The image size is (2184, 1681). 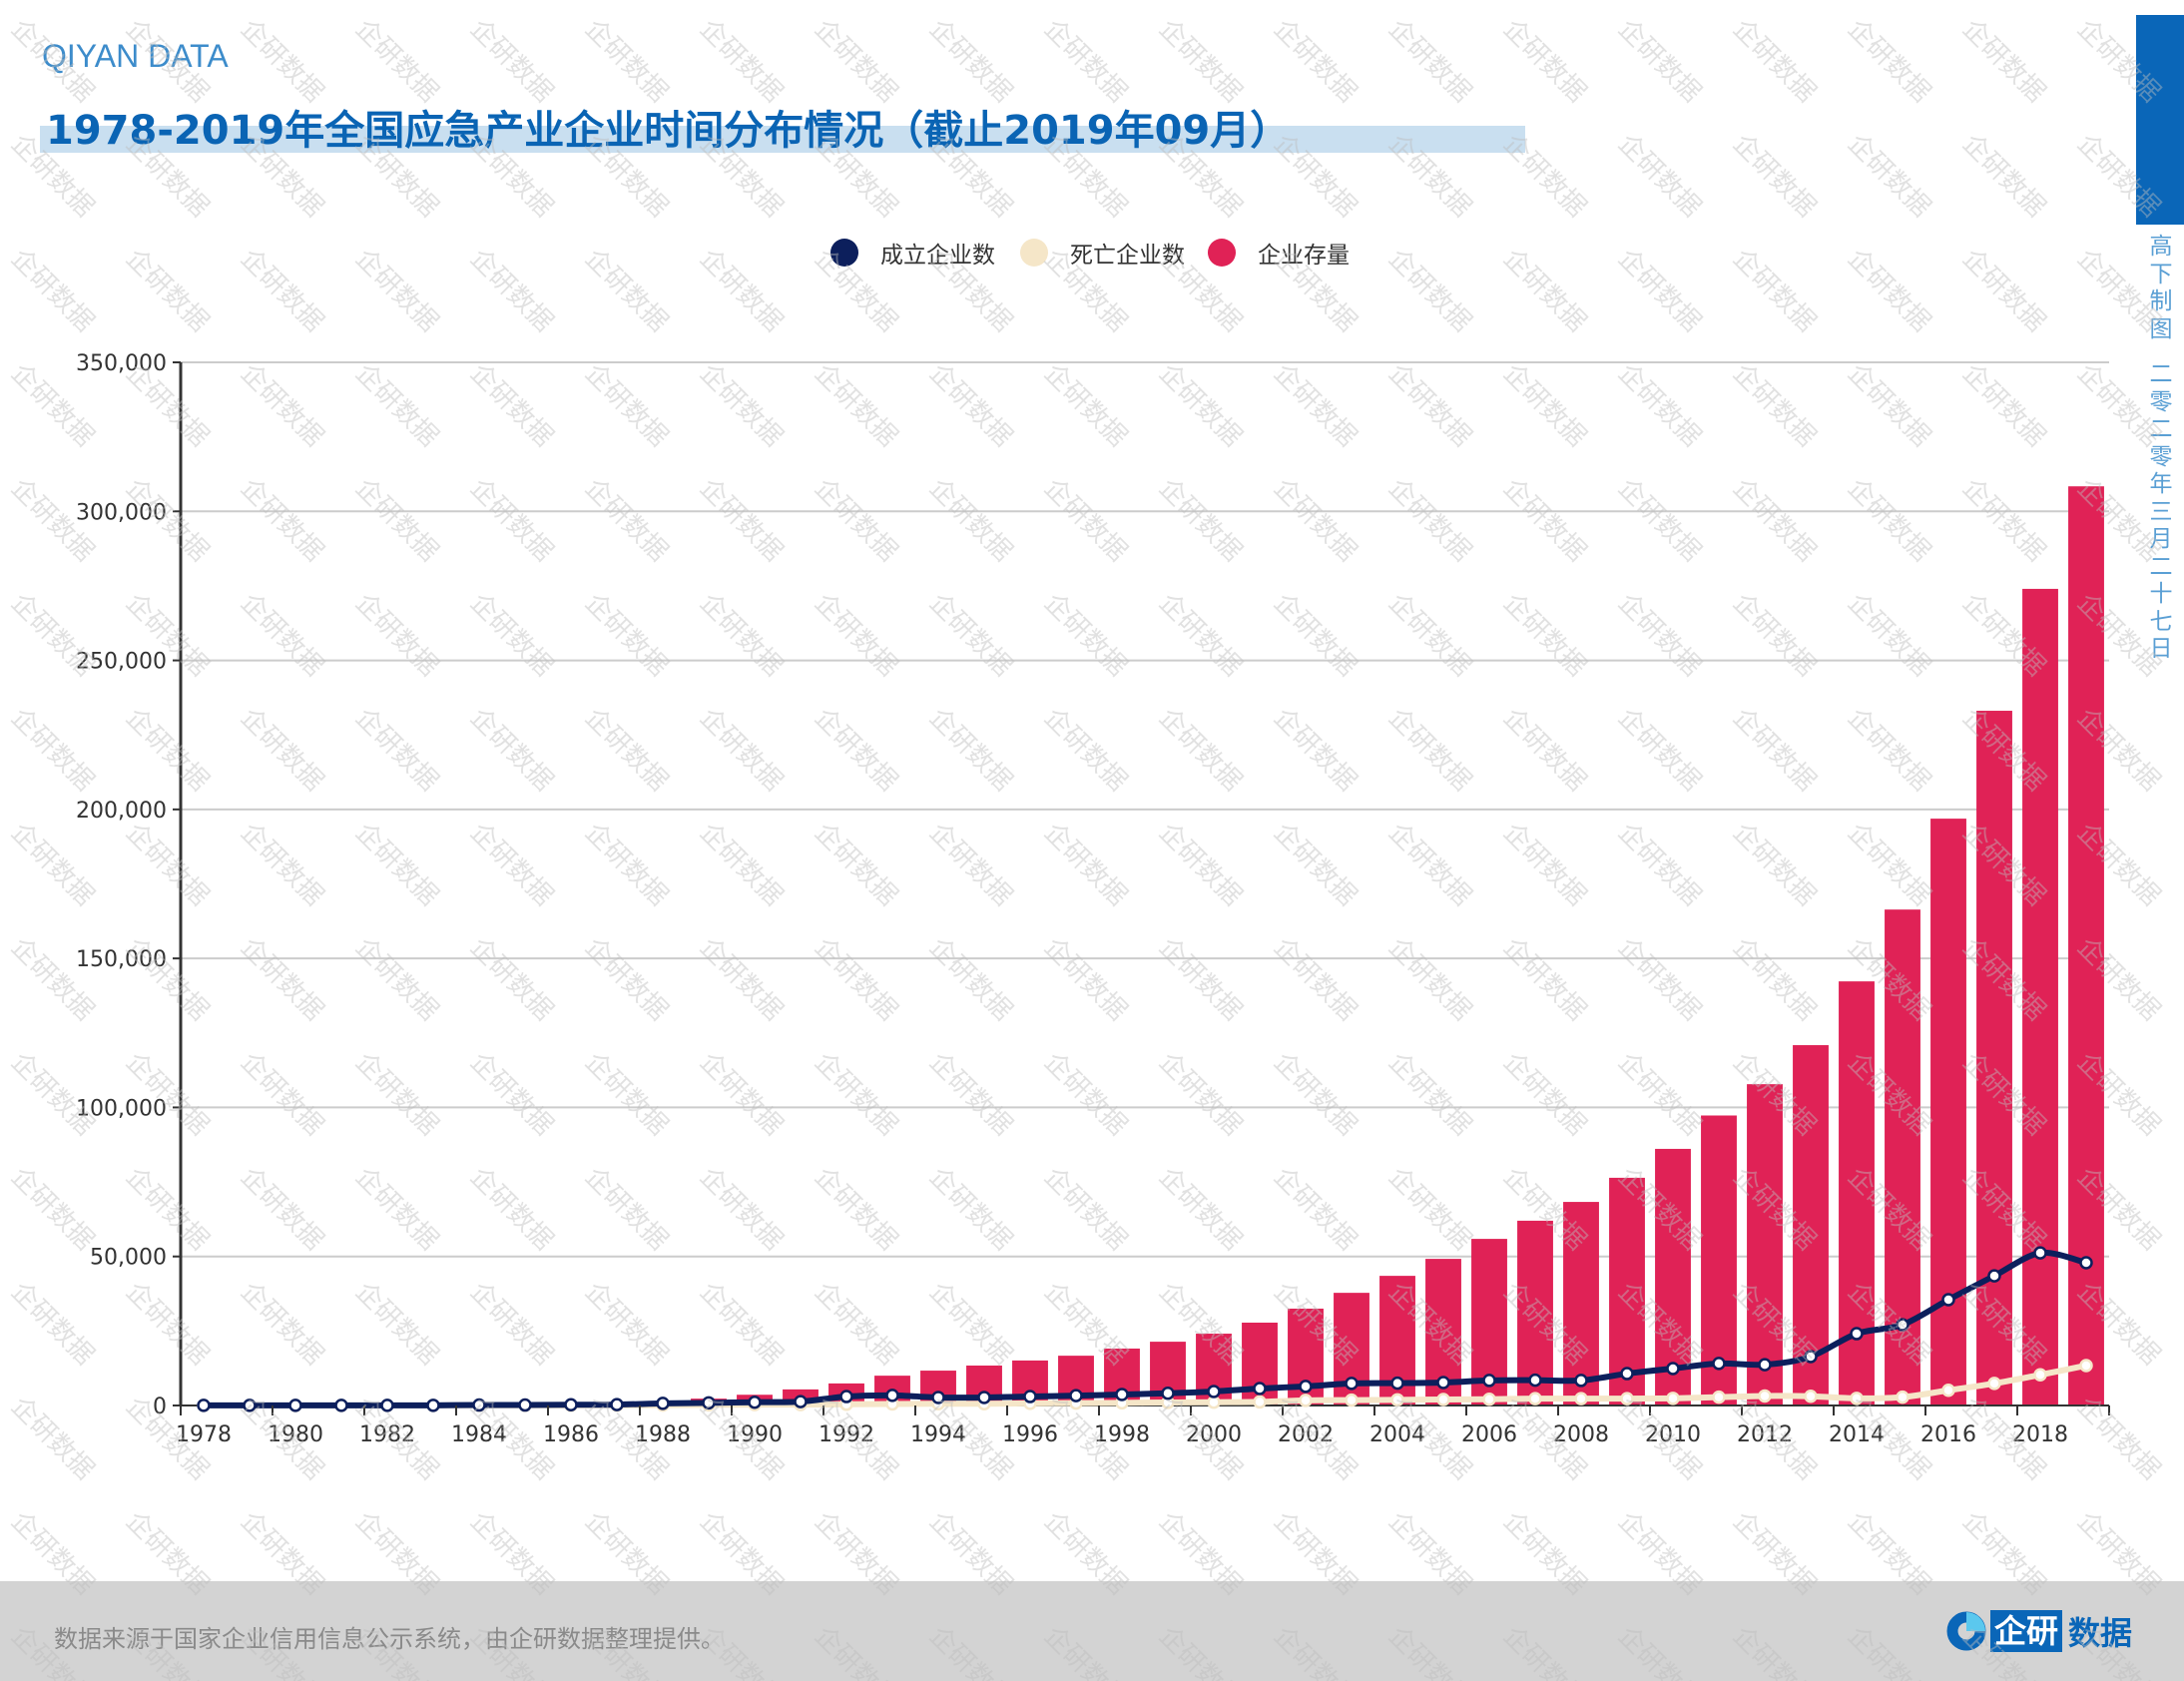 What do you see at coordinates (1214, 1402) in the screenshot?
I see `point-death-2000` at bounding box center [1214, 1402].